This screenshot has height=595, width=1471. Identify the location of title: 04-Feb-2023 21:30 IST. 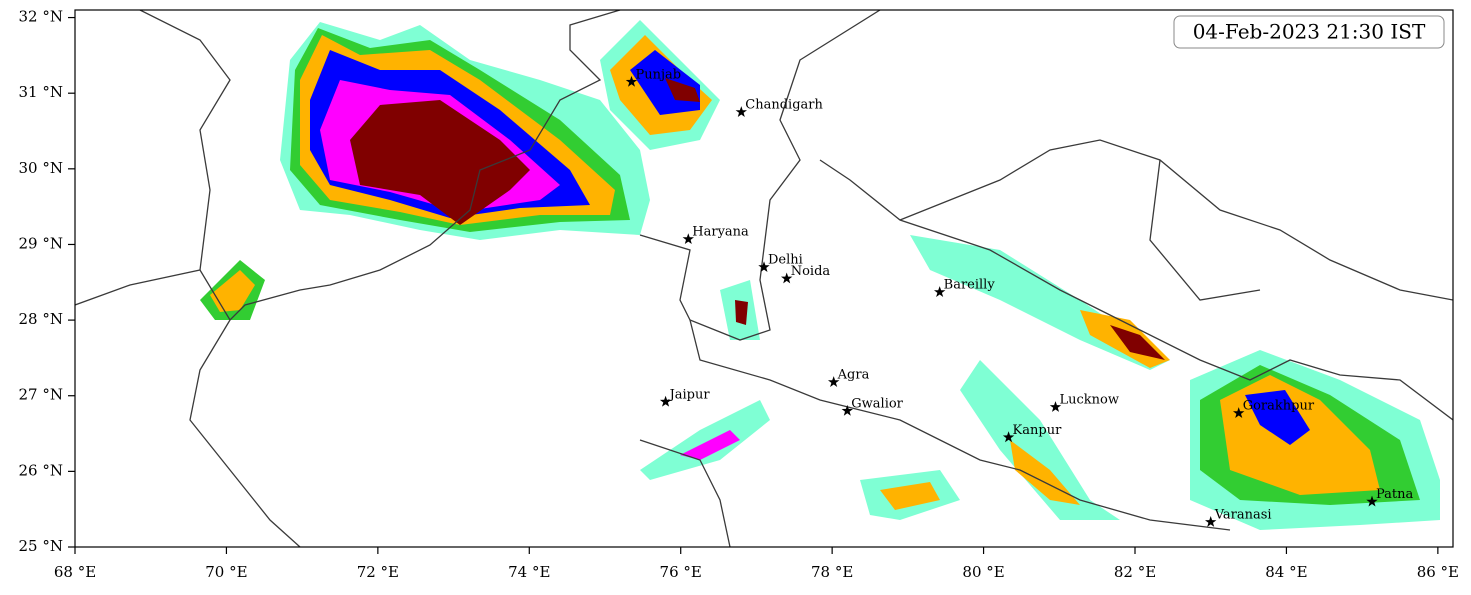
(1309, 32).